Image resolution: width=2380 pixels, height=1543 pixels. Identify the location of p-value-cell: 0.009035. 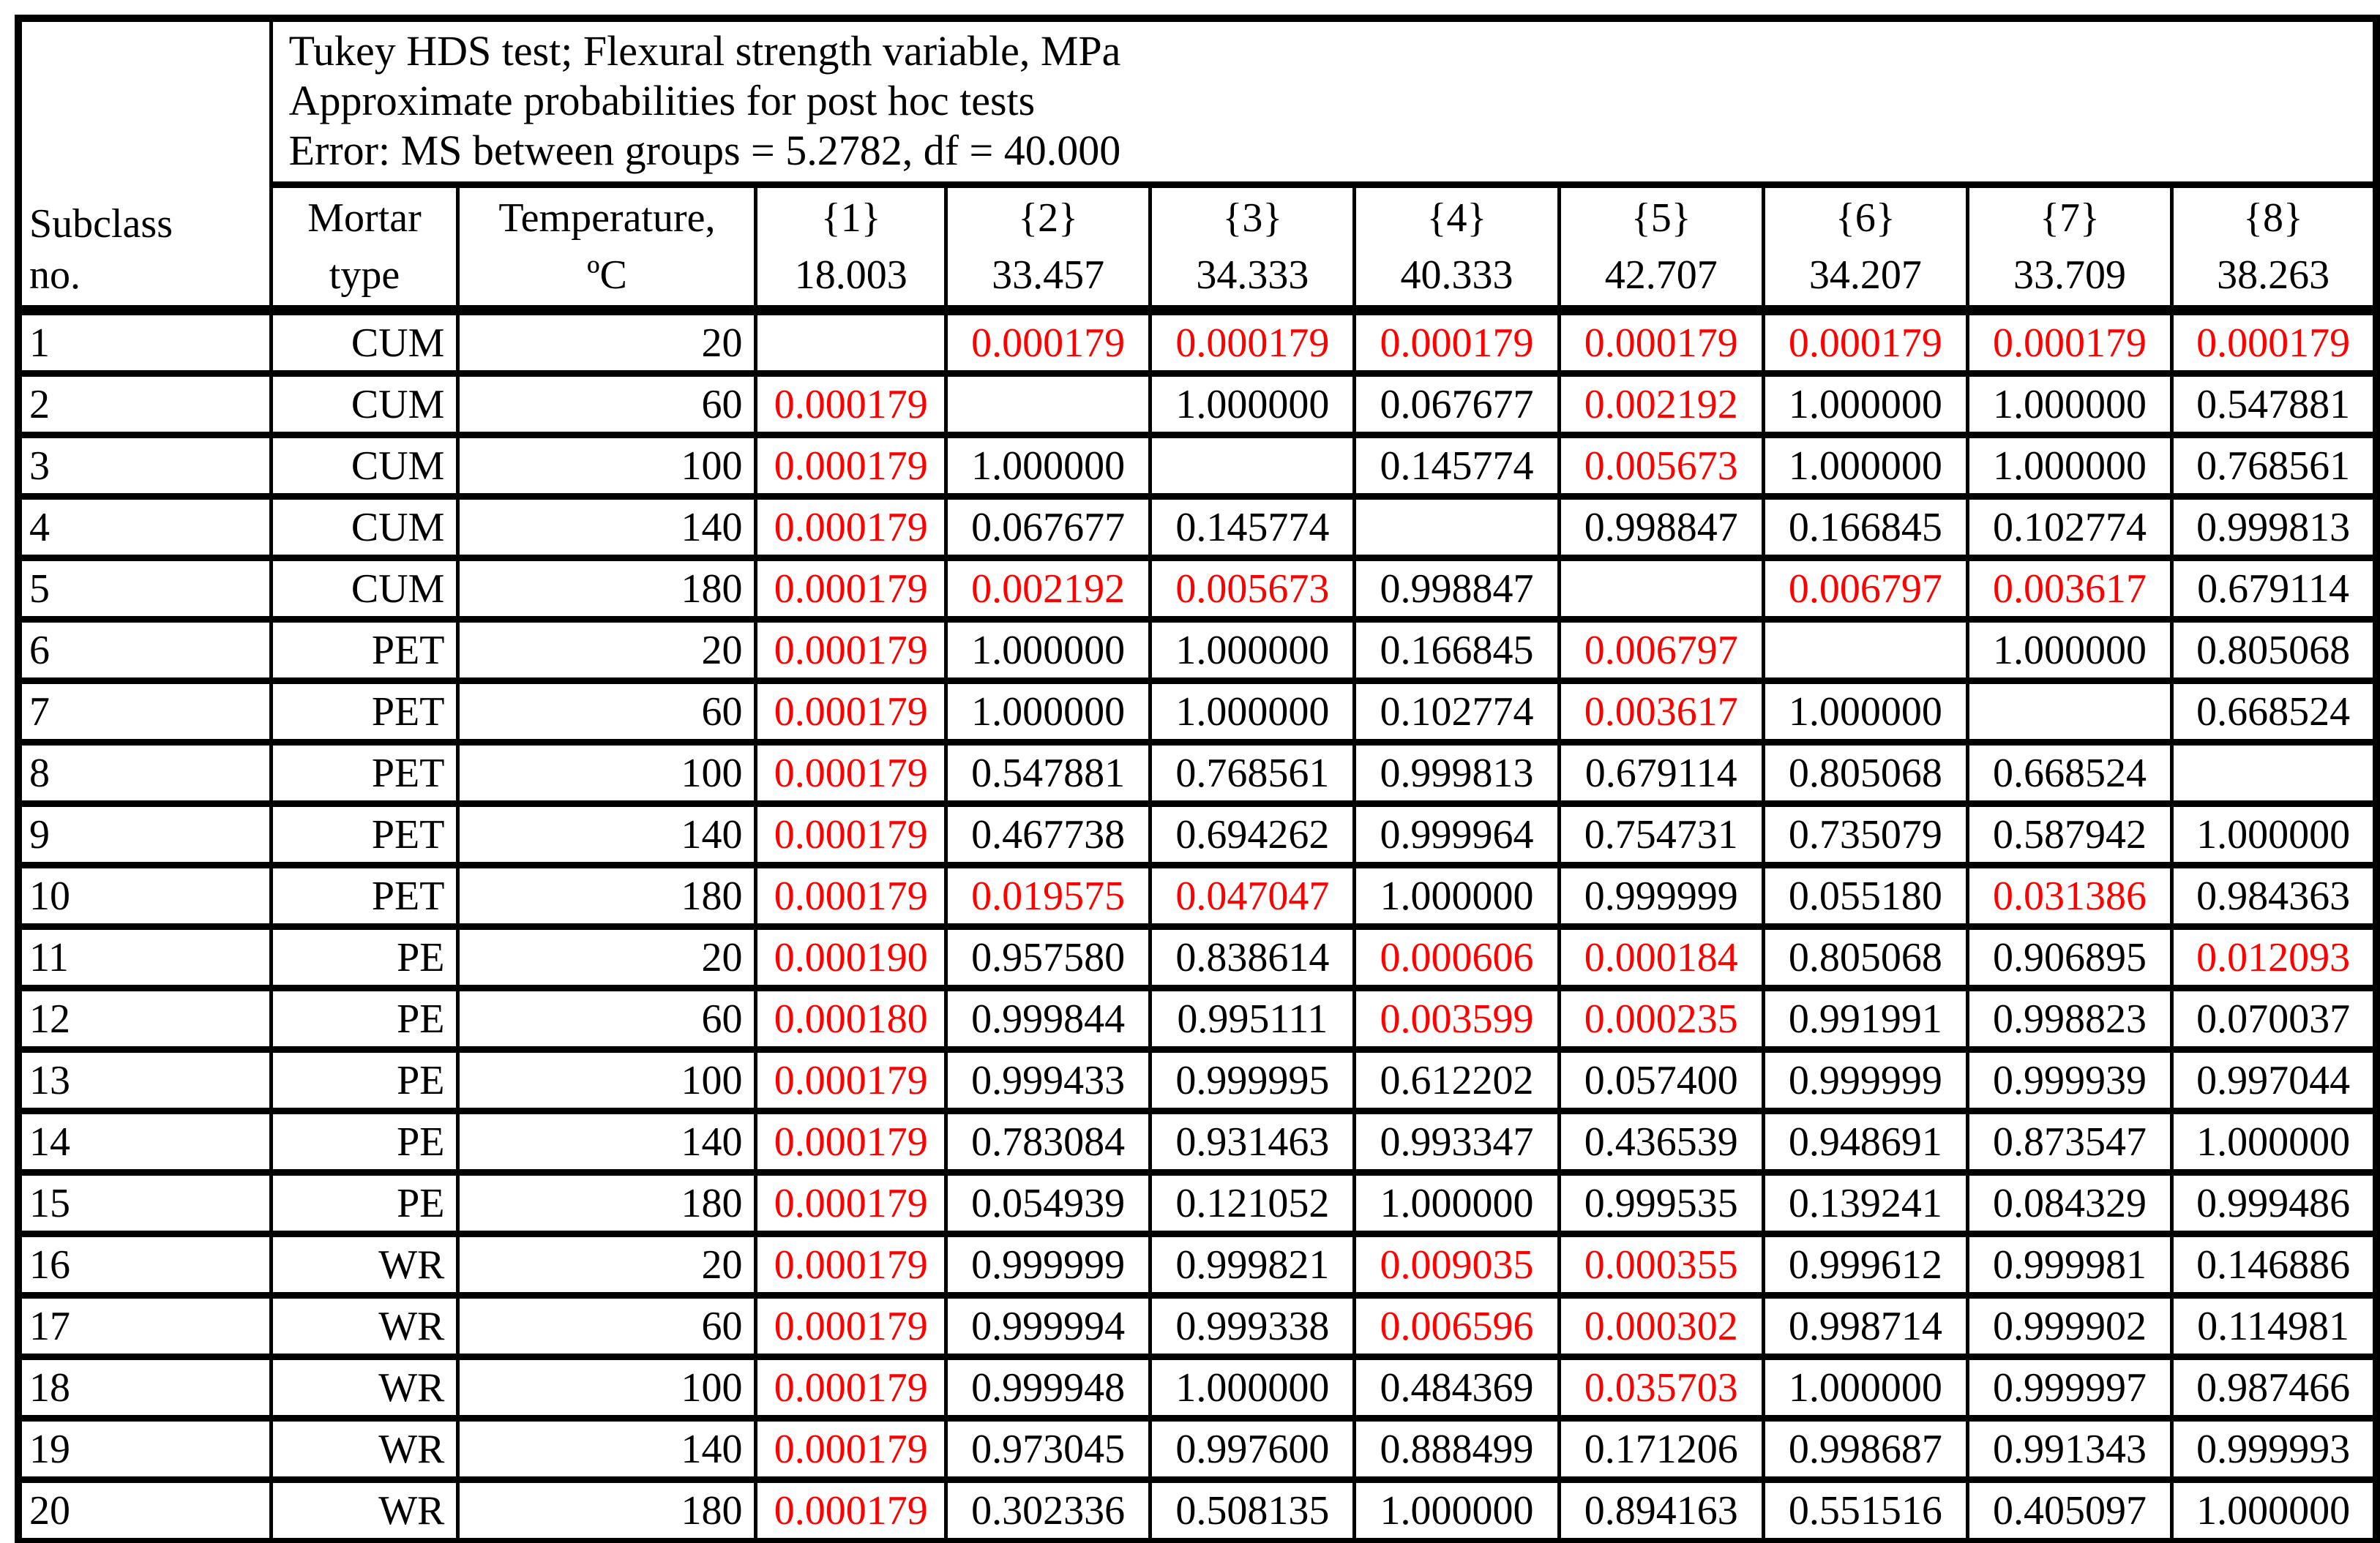
(1456, 1265).